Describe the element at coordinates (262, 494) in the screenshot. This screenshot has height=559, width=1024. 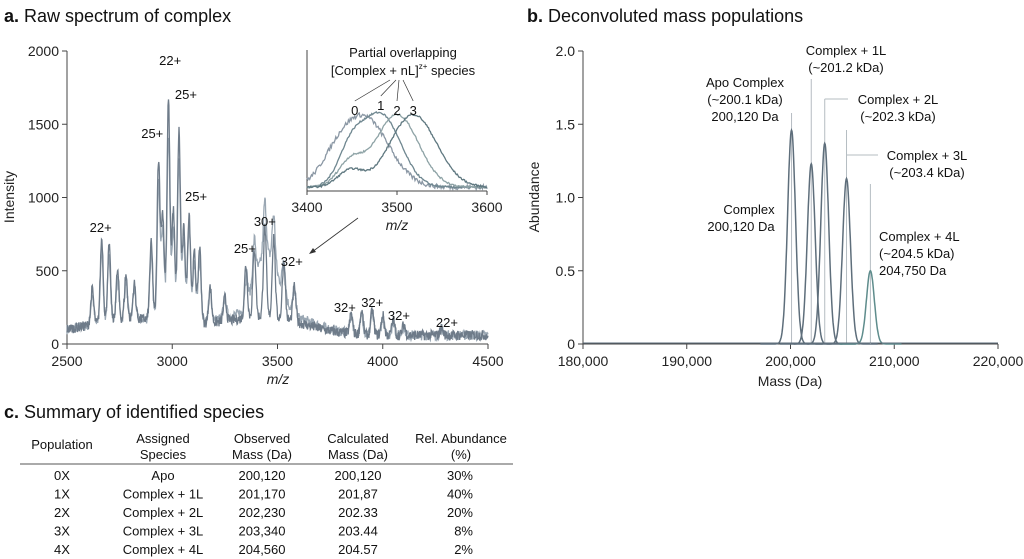
I see `table-cell: 201,170` at that location.